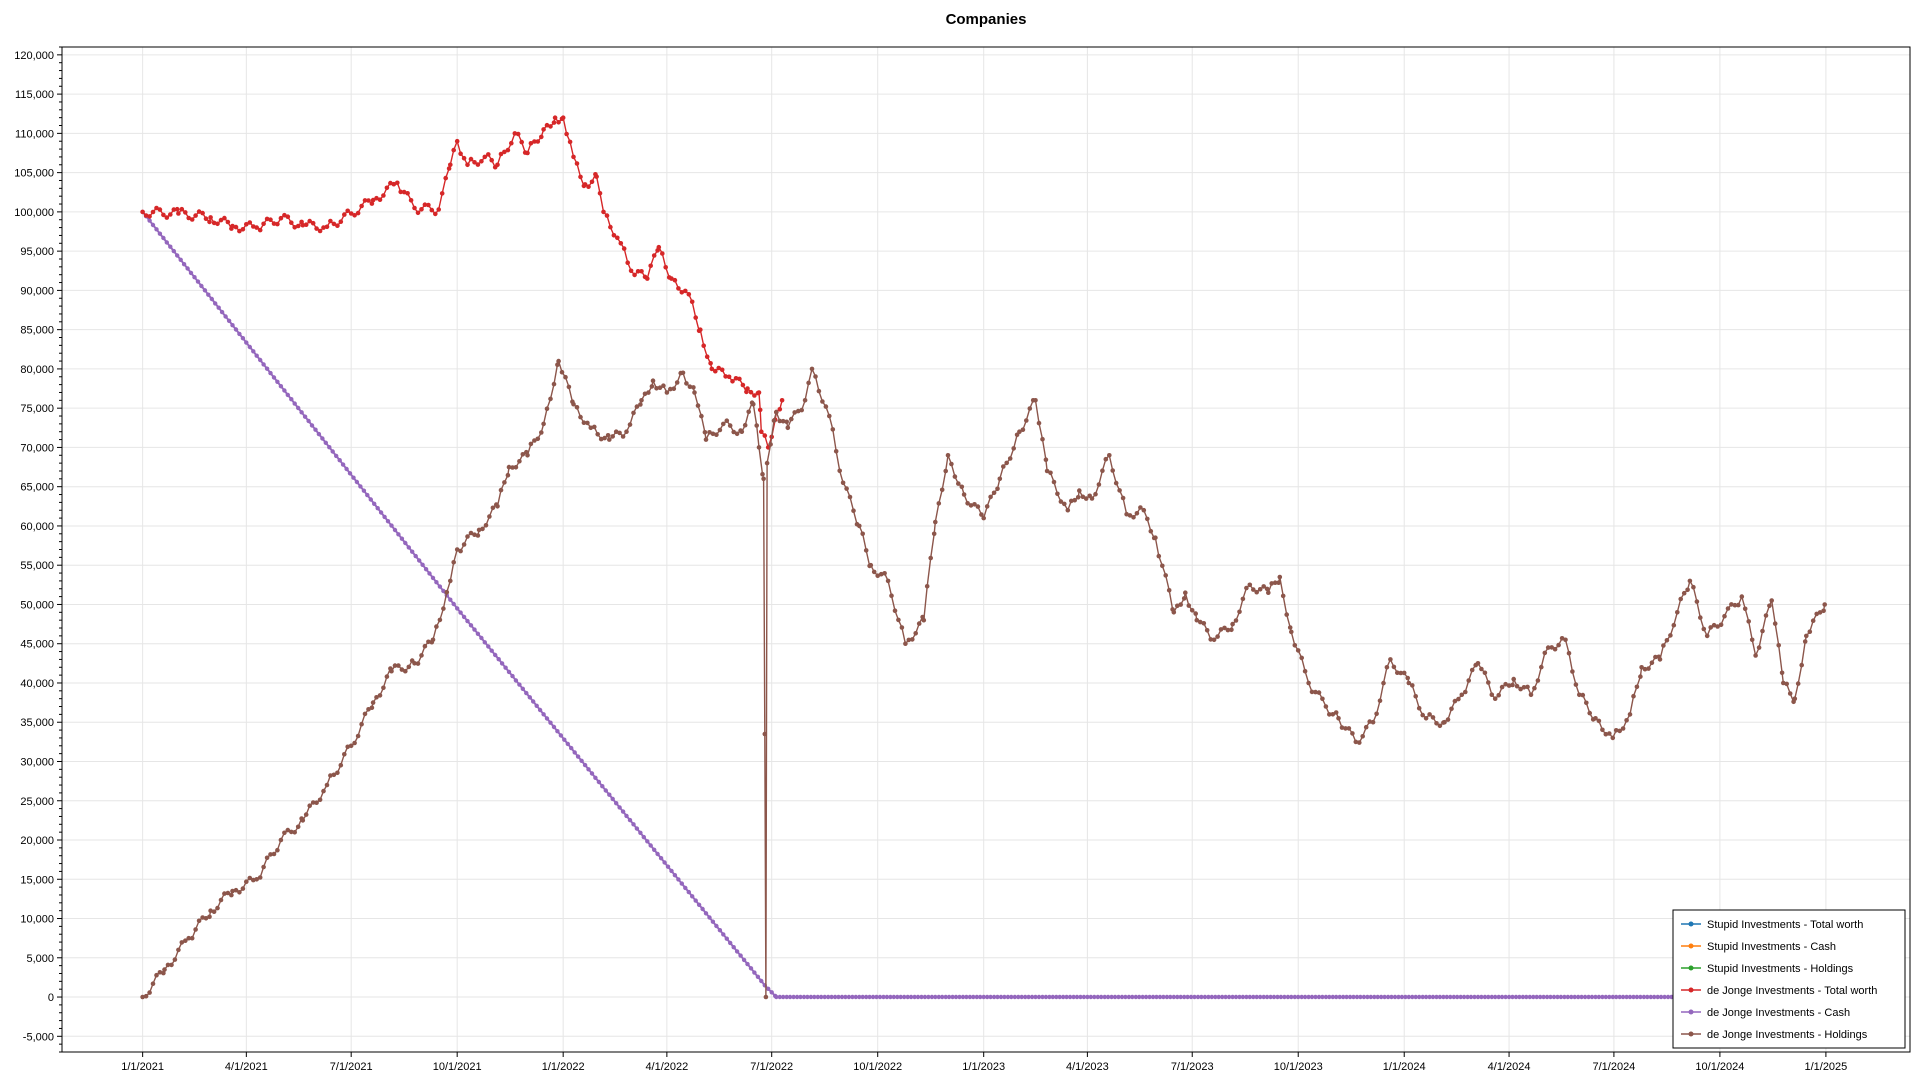 The height and width of the screenshot is (1080, 1920). Describe the element at coordinates (1298, 1067) in the screenshot. I see `x-tick-label: 10/1/2023` at that location.